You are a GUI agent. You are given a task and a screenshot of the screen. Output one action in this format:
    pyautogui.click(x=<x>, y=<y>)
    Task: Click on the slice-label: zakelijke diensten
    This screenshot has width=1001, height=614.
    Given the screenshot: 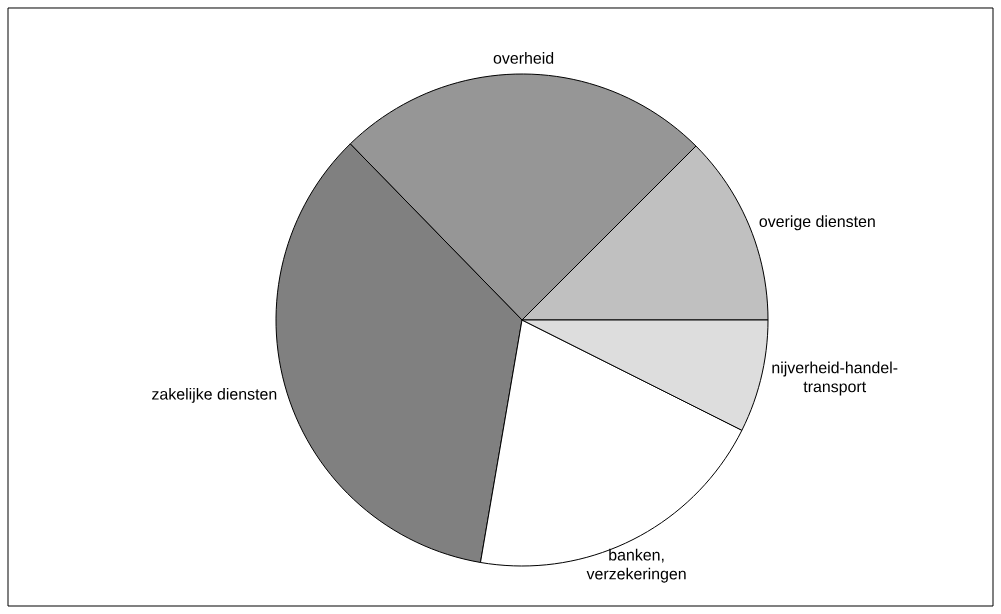 What is the action you would take?
    pyautogui.click(x=214, y=395)
    